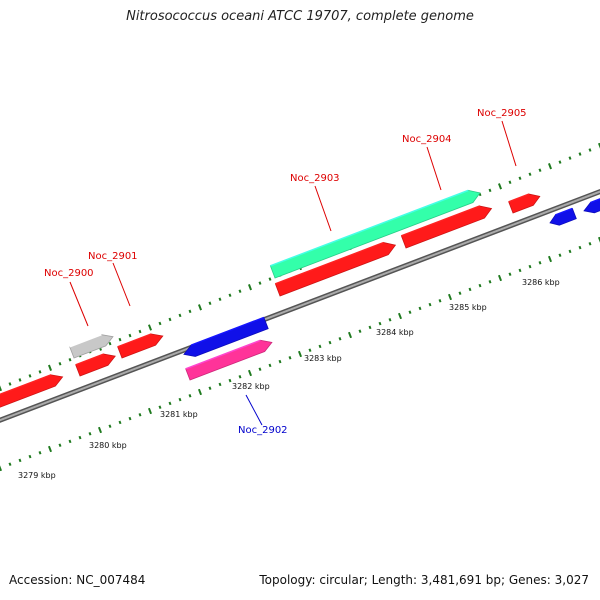  What do you see at coordinates (315, 178) in the screenshot?
I see `gene-label: Noc_2903` at bounding box center [315, 178].